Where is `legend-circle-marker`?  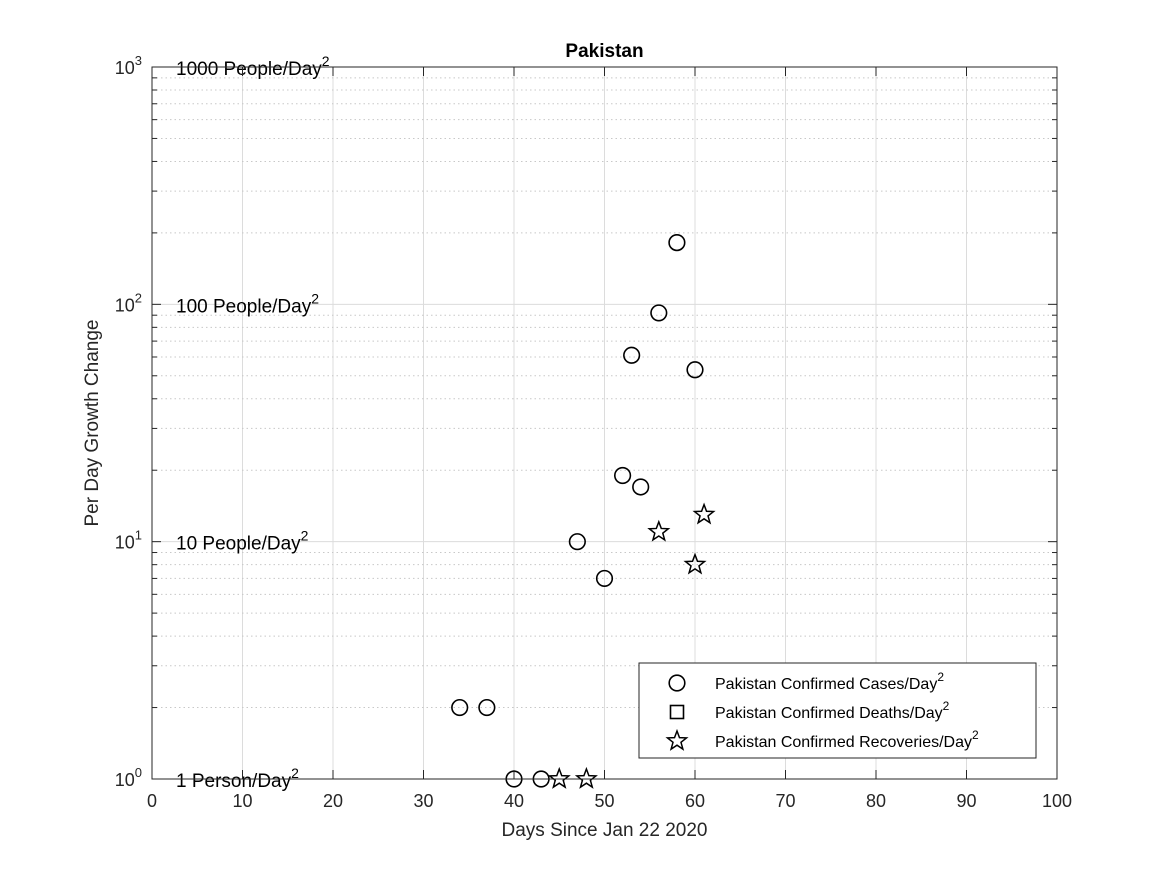 legend-circle-marker is located at coordinates (677, 683).